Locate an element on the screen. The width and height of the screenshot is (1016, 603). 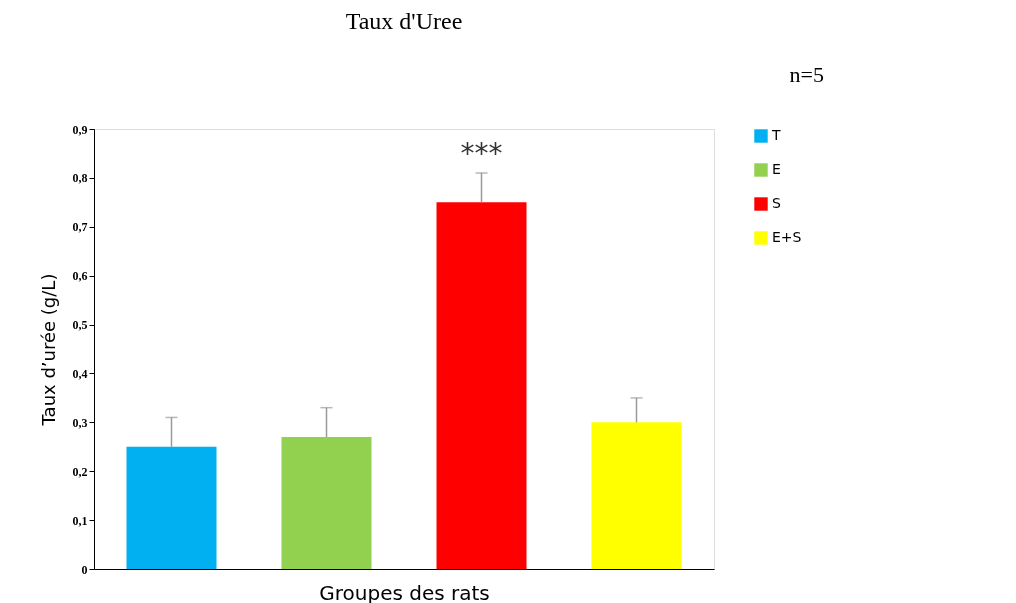
annotation: *** is located at coordinates (481, 153).